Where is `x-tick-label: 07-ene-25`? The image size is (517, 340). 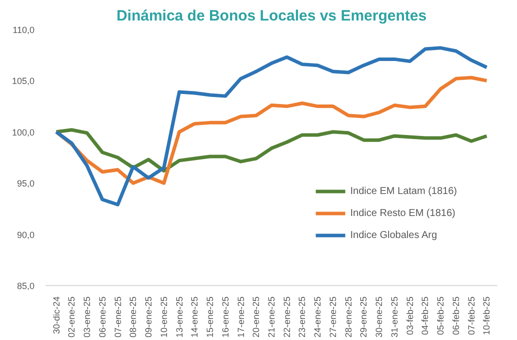
x-tick-label: 07-ene-25 is located at coordinates (117, 317).